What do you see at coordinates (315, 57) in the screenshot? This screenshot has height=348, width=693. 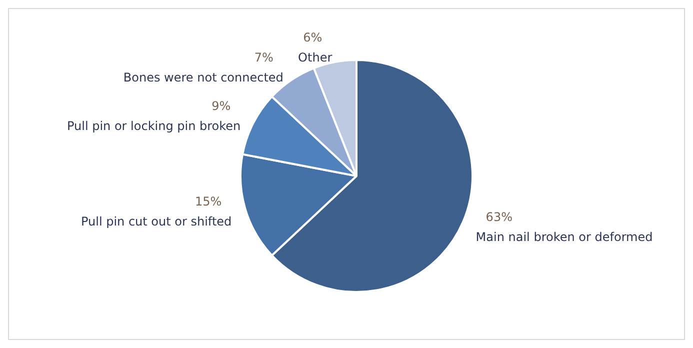 I see `slice-label: Other` at bounding box center [315, 57].